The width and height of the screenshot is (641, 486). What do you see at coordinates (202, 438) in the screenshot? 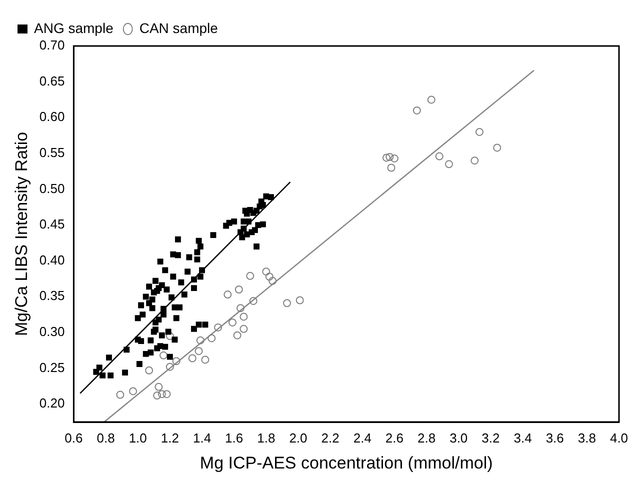
I see `x-tick-label: 1.4` at bounding box center [202, 438].